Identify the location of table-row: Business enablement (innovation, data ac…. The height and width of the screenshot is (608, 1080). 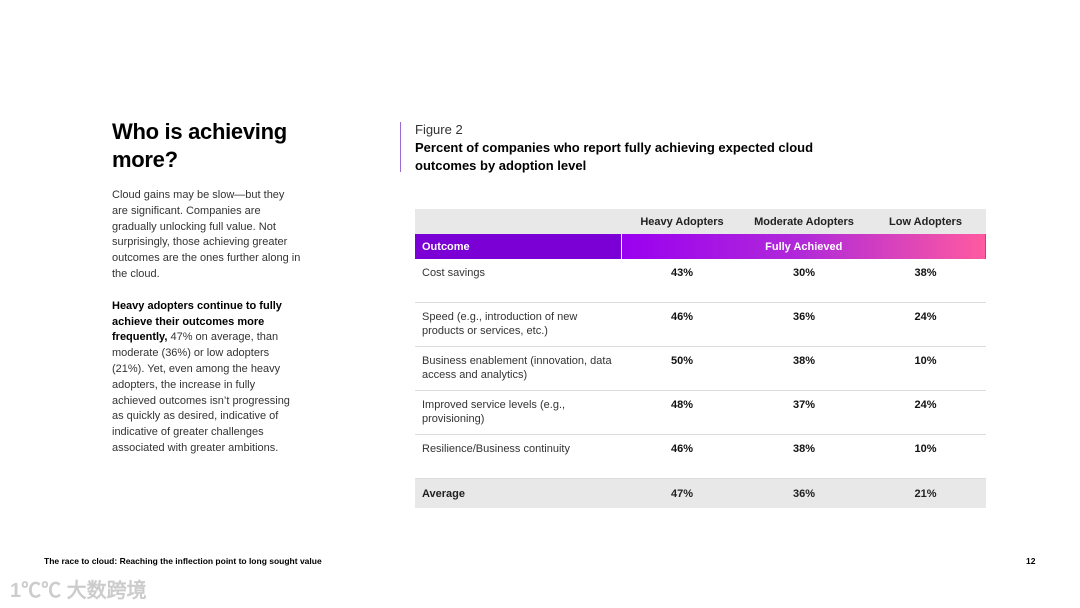
(700, 368).